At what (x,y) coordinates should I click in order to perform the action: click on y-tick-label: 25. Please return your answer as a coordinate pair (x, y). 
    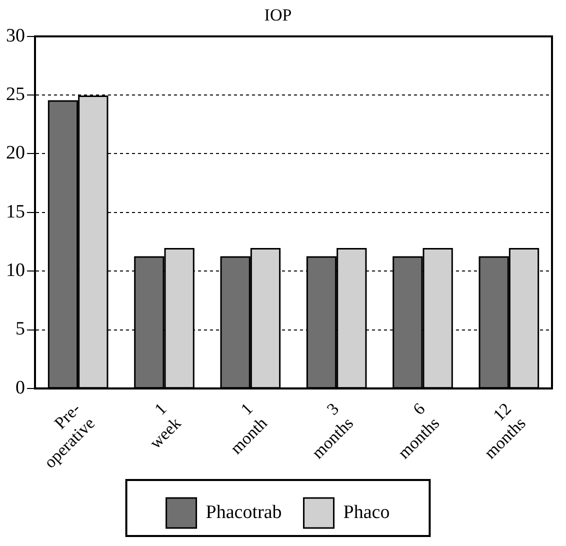
    Looking at the image, I should click on (15, 95).